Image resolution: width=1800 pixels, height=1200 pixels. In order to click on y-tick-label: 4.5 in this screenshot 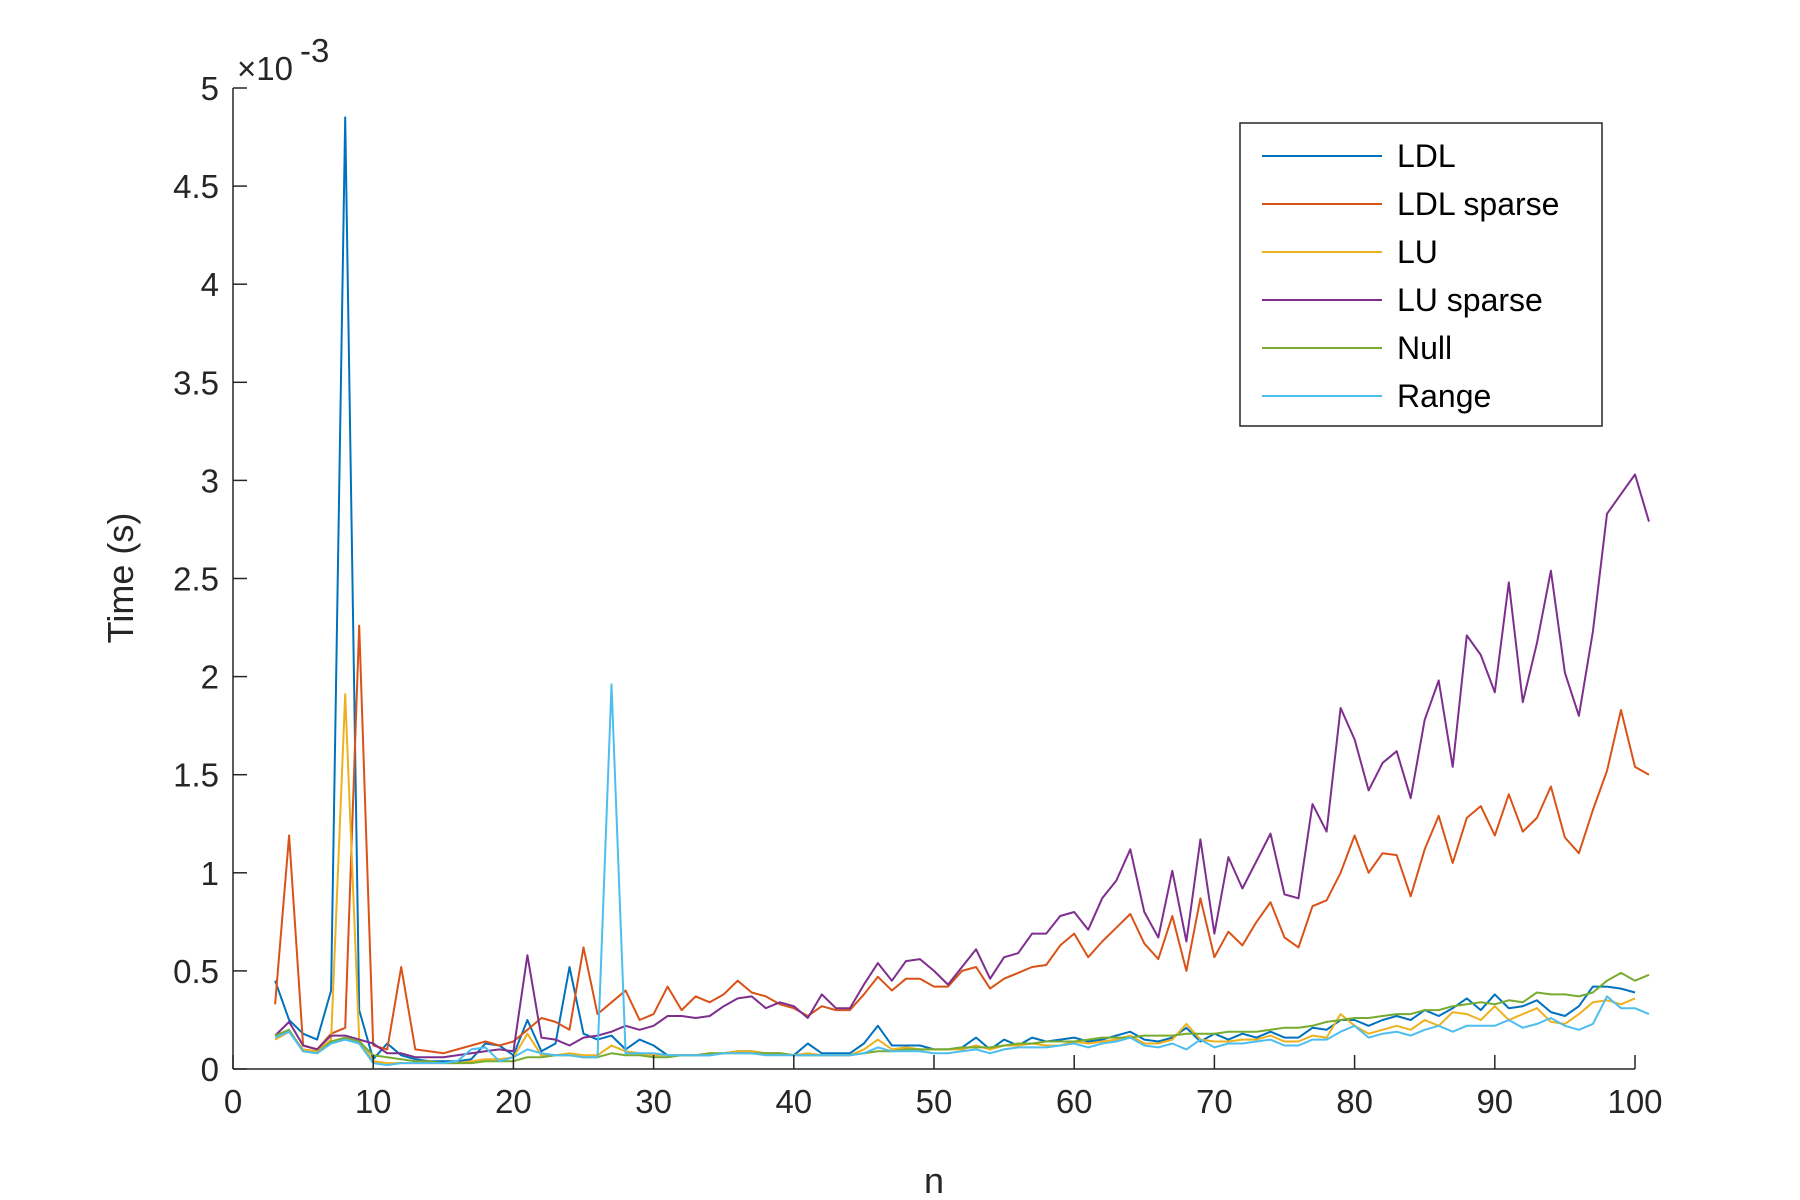, I will do `click(196, 186)`.